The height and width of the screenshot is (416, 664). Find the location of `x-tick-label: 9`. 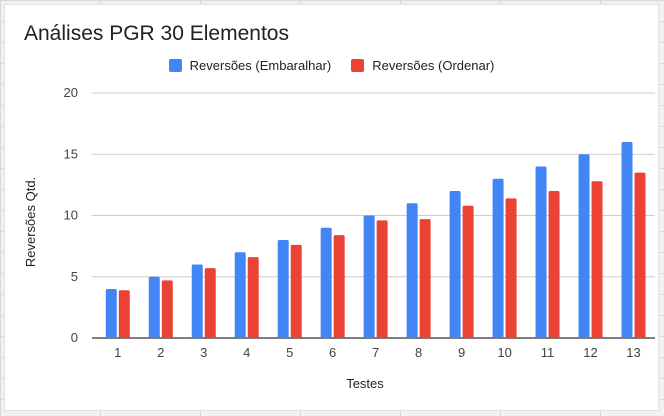

x-tick-label: 9 is located at coordinates (461, 352).